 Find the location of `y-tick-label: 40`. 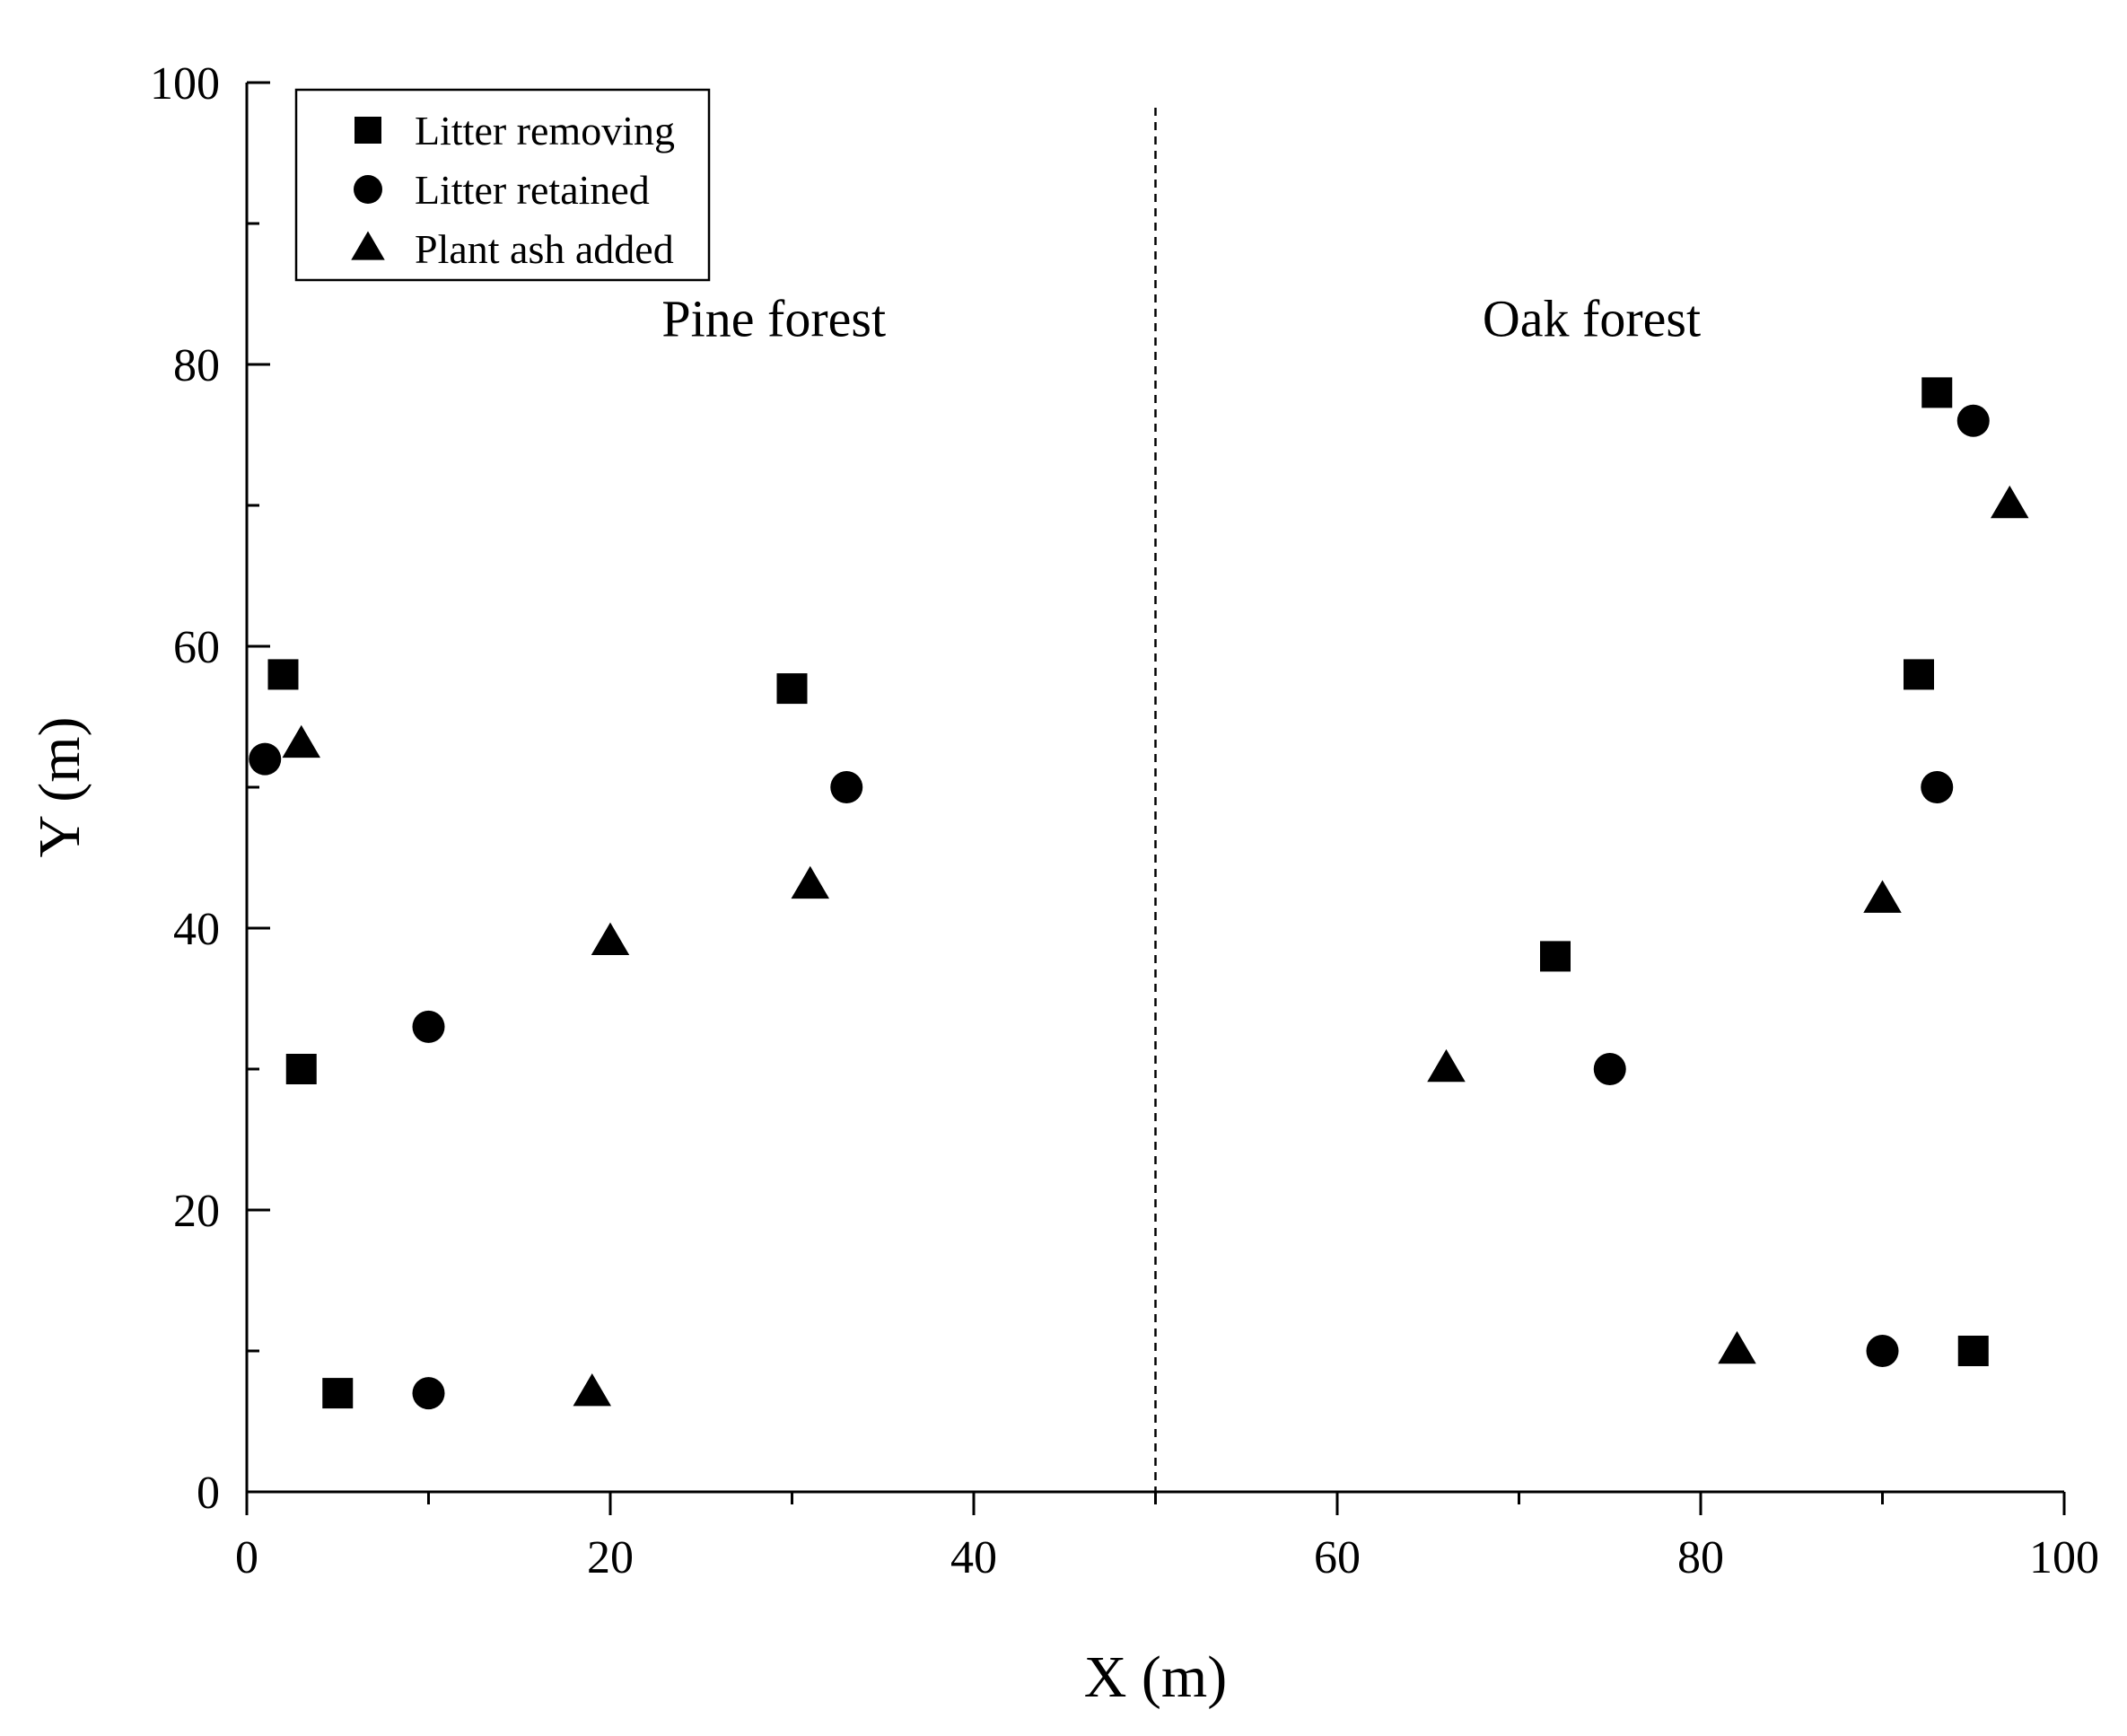

y-tick-label: 40 is located at coordinates (196, 929).